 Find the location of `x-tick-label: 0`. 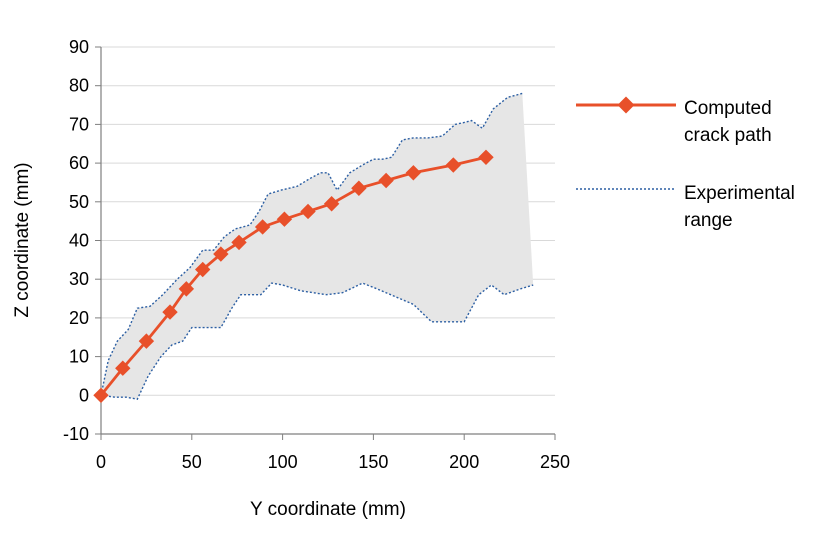

x-tick-label: 0 is located at coordinates (101, 462).